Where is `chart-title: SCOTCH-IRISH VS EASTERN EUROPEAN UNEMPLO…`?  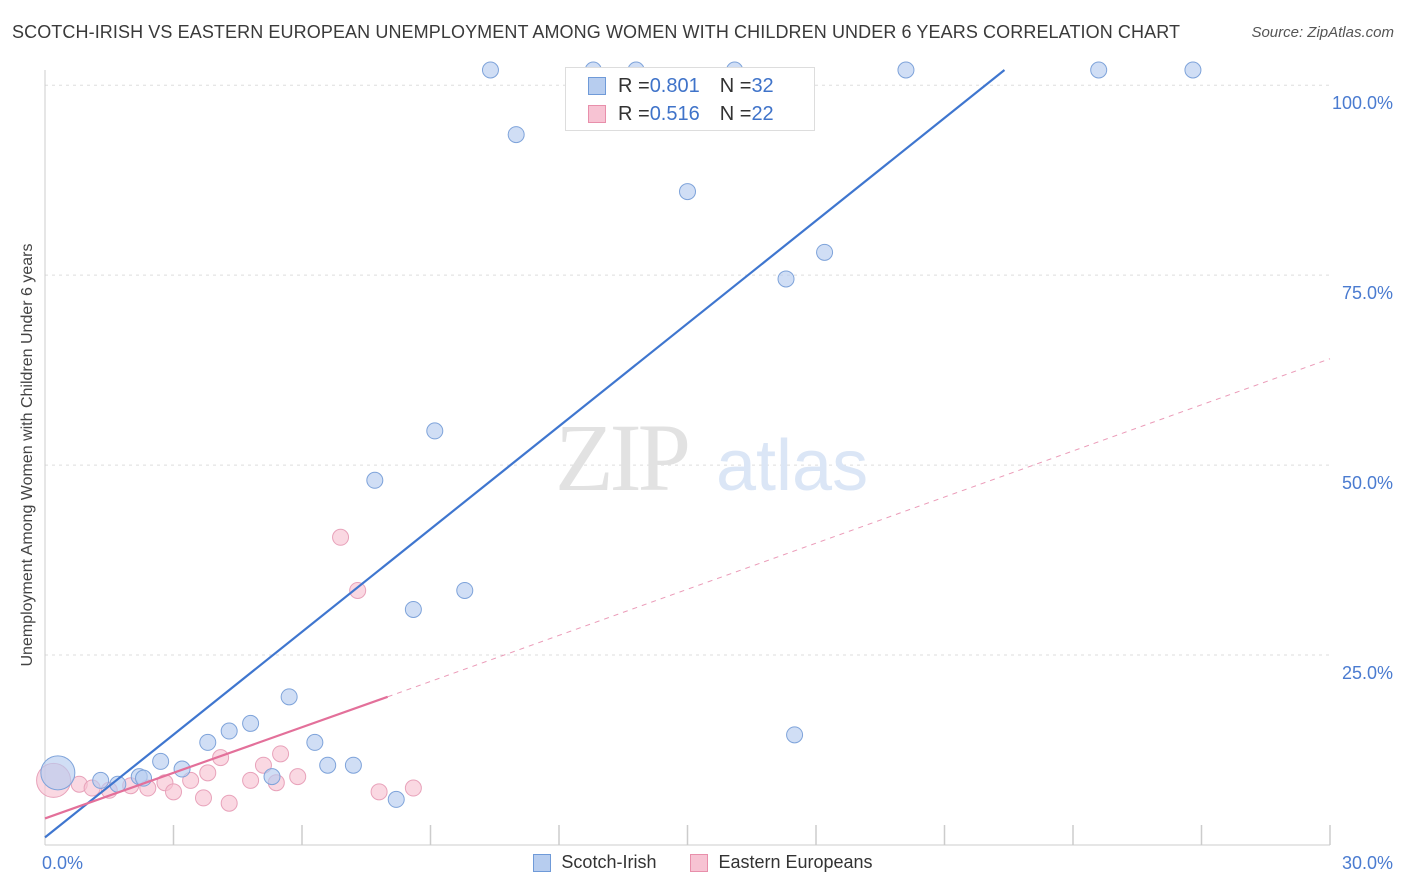 chart-title: SCOTCH-IRISH VS EASTERN EUROPEAN UNEMPLO… is located at coordinates (596, 32).